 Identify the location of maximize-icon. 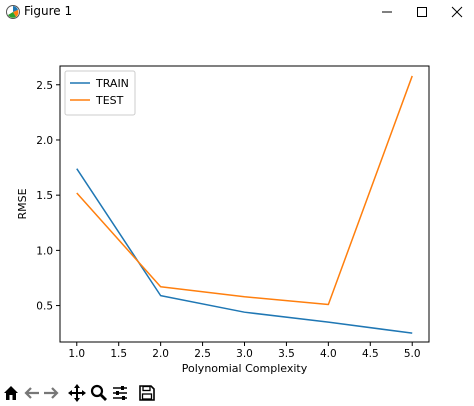
(422, 12).